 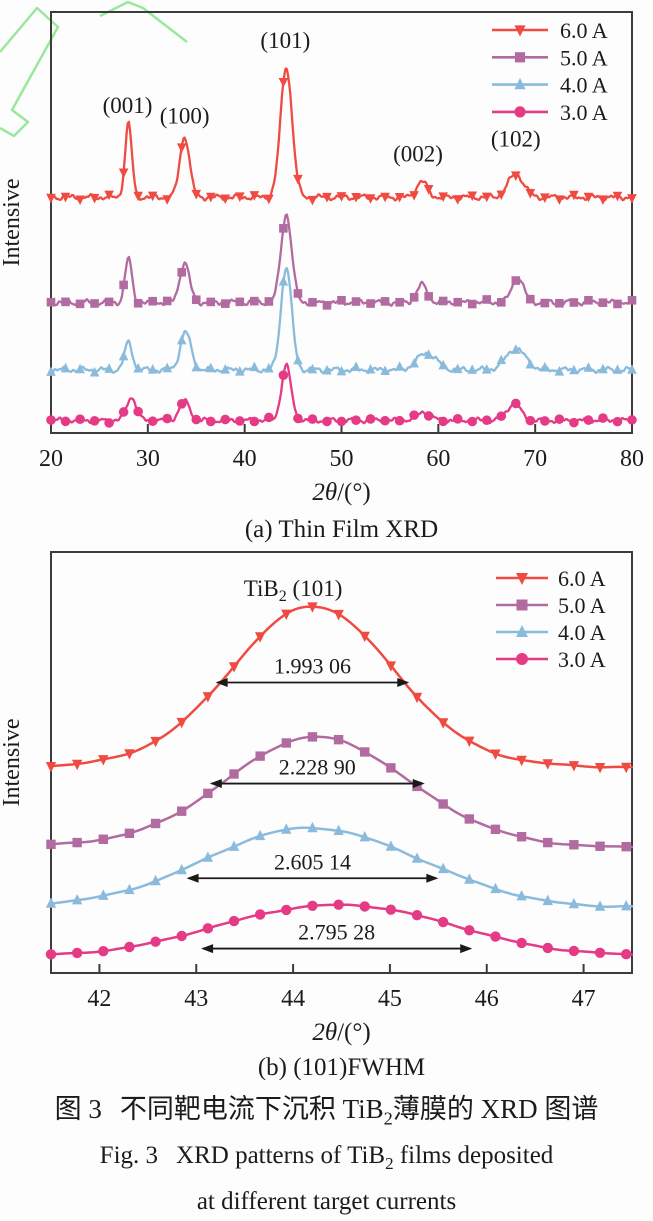 I want to click on caption-en-sub: 2, so click(x=389, y=1164).